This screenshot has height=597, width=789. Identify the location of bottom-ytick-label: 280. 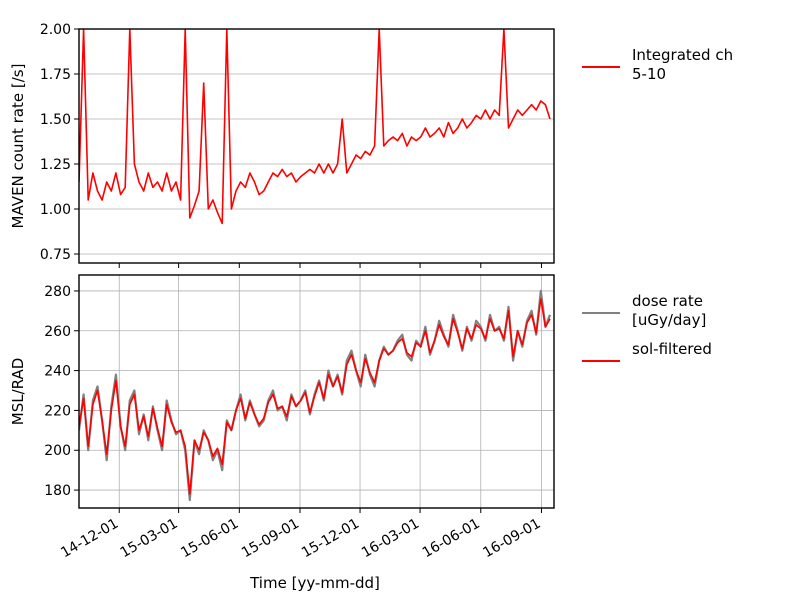
(57, 292).